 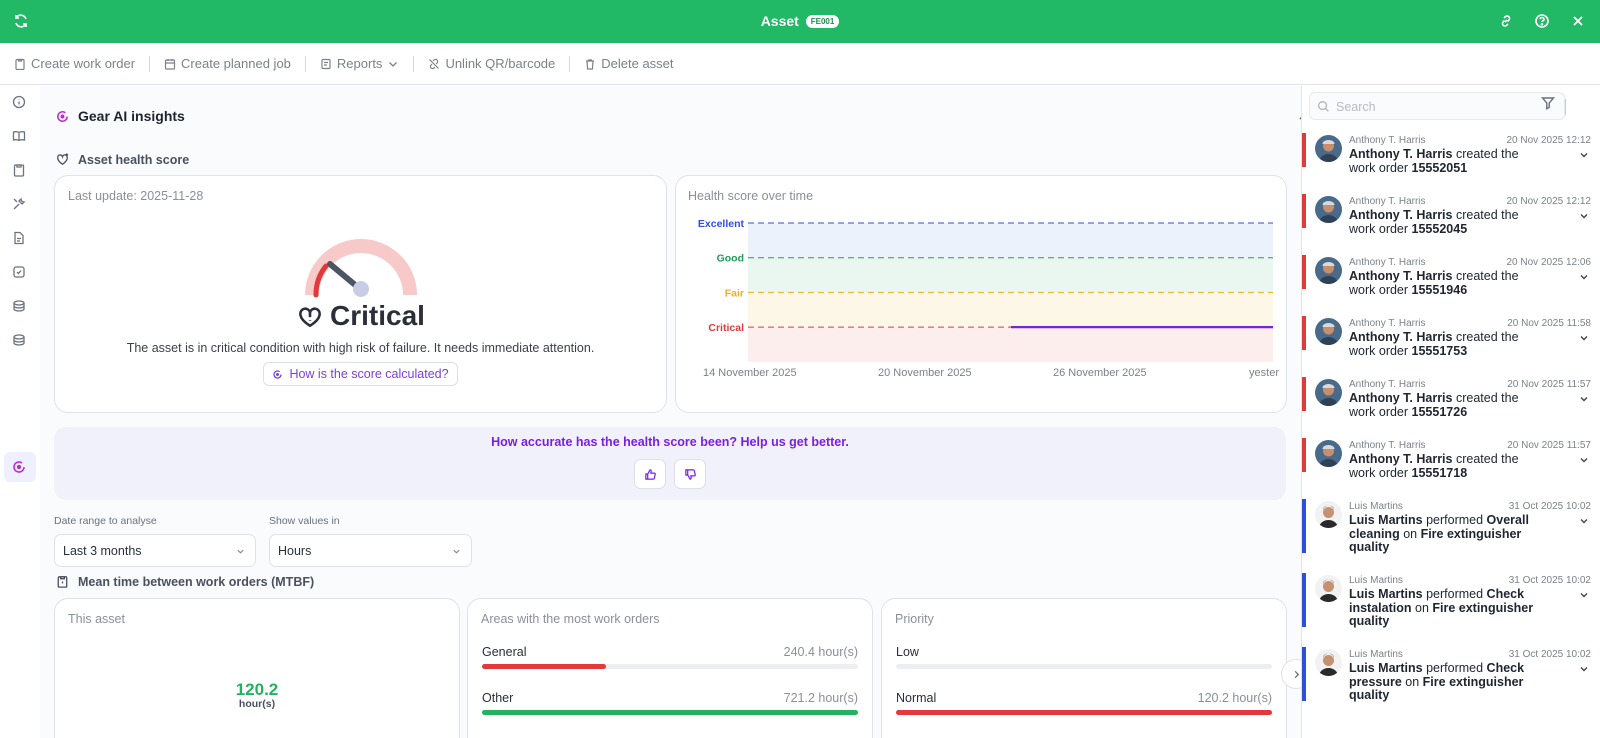 I want to click on chart-band-critical, so click(x=1010, y=344).